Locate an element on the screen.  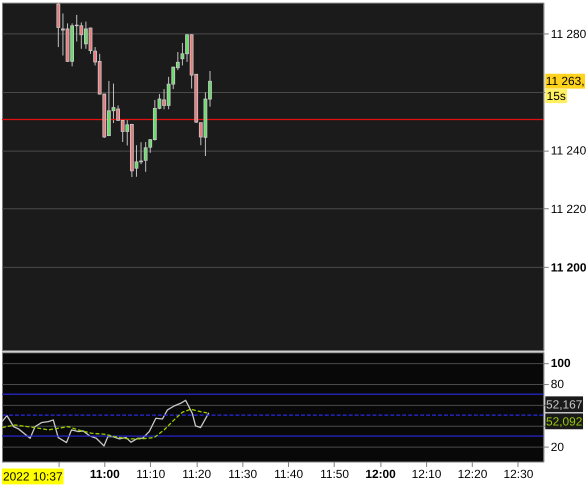
text: 52,092 is located at coordinates (564, 421).